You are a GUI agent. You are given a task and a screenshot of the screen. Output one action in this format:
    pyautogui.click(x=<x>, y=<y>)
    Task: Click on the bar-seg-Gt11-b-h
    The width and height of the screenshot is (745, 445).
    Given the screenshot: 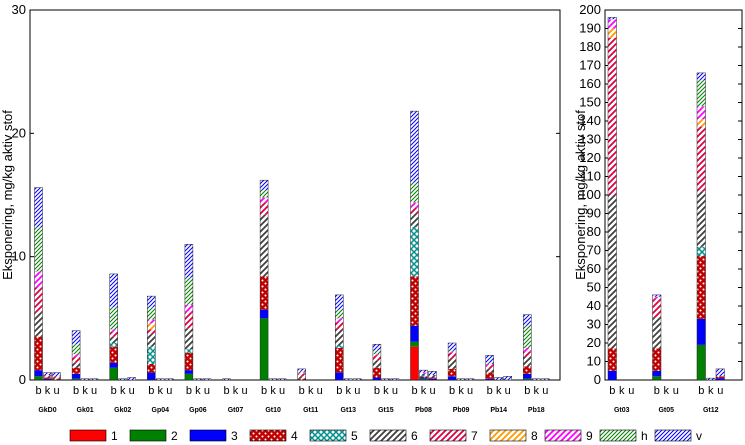 What is the action you would take?
    pyautogui.click(x=301, y=372)
    